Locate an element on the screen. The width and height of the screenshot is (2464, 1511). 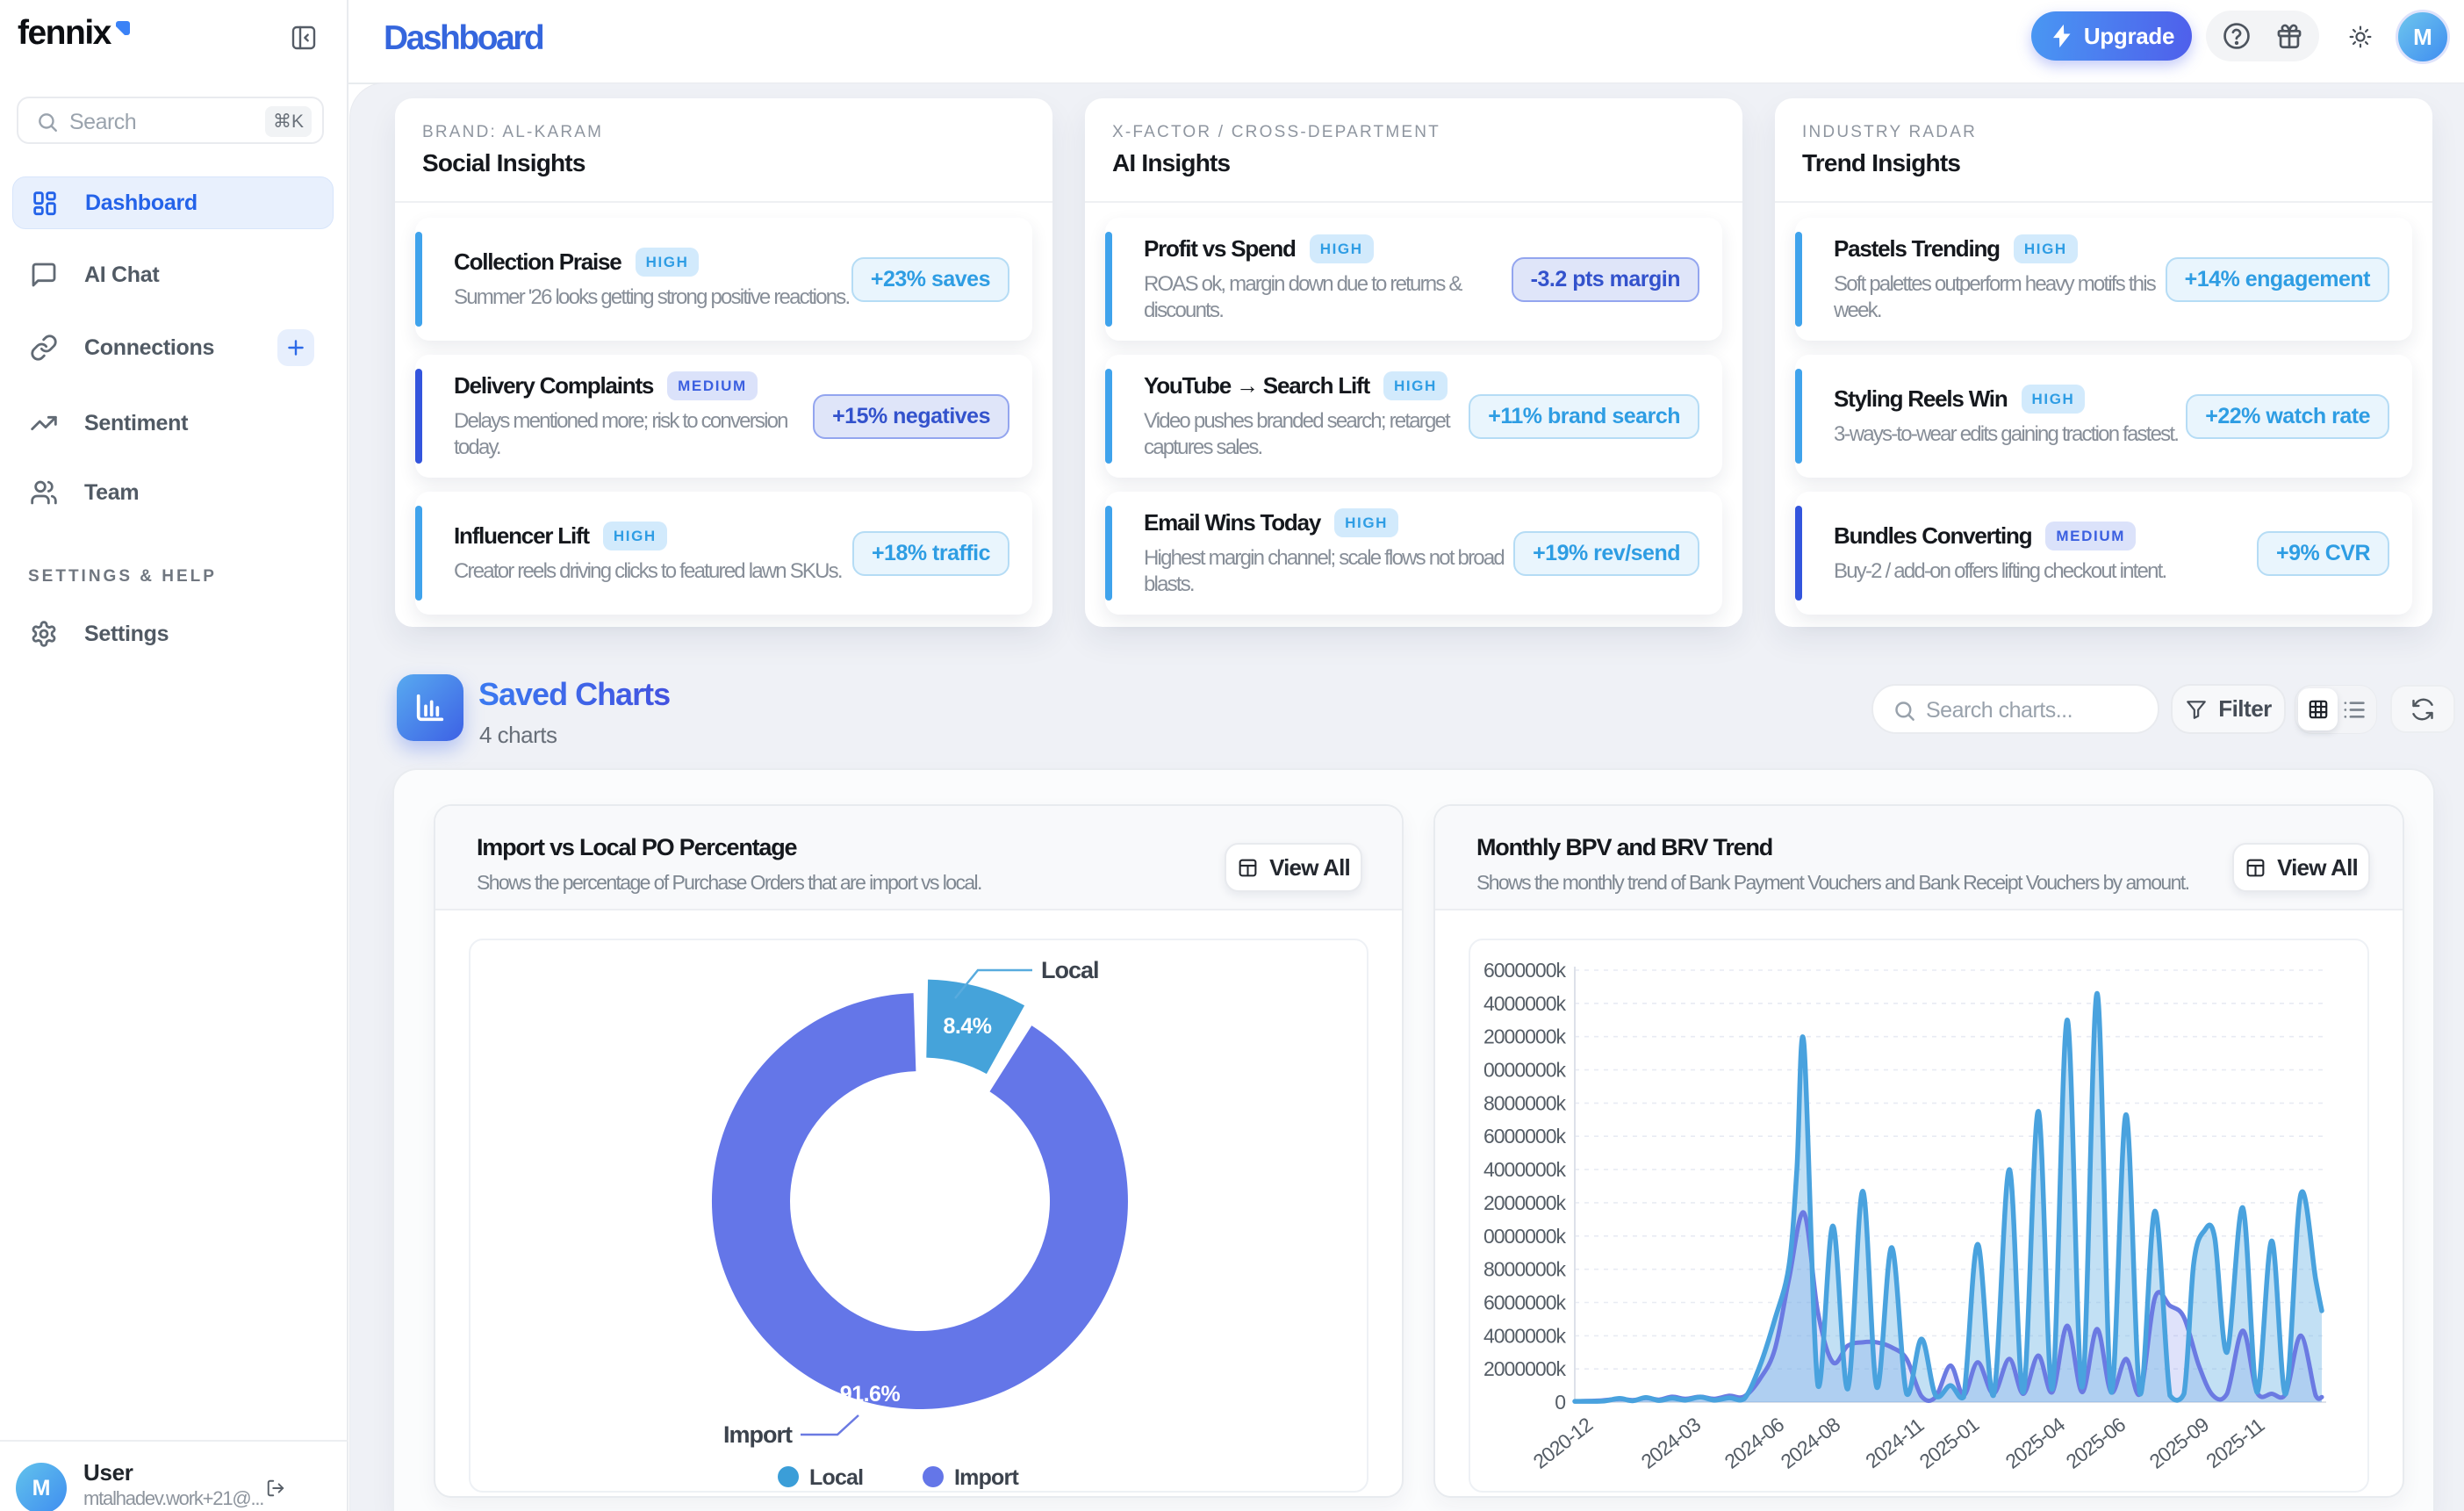
svg-text: 2025-09 is located at coordinates (2179, 1443).